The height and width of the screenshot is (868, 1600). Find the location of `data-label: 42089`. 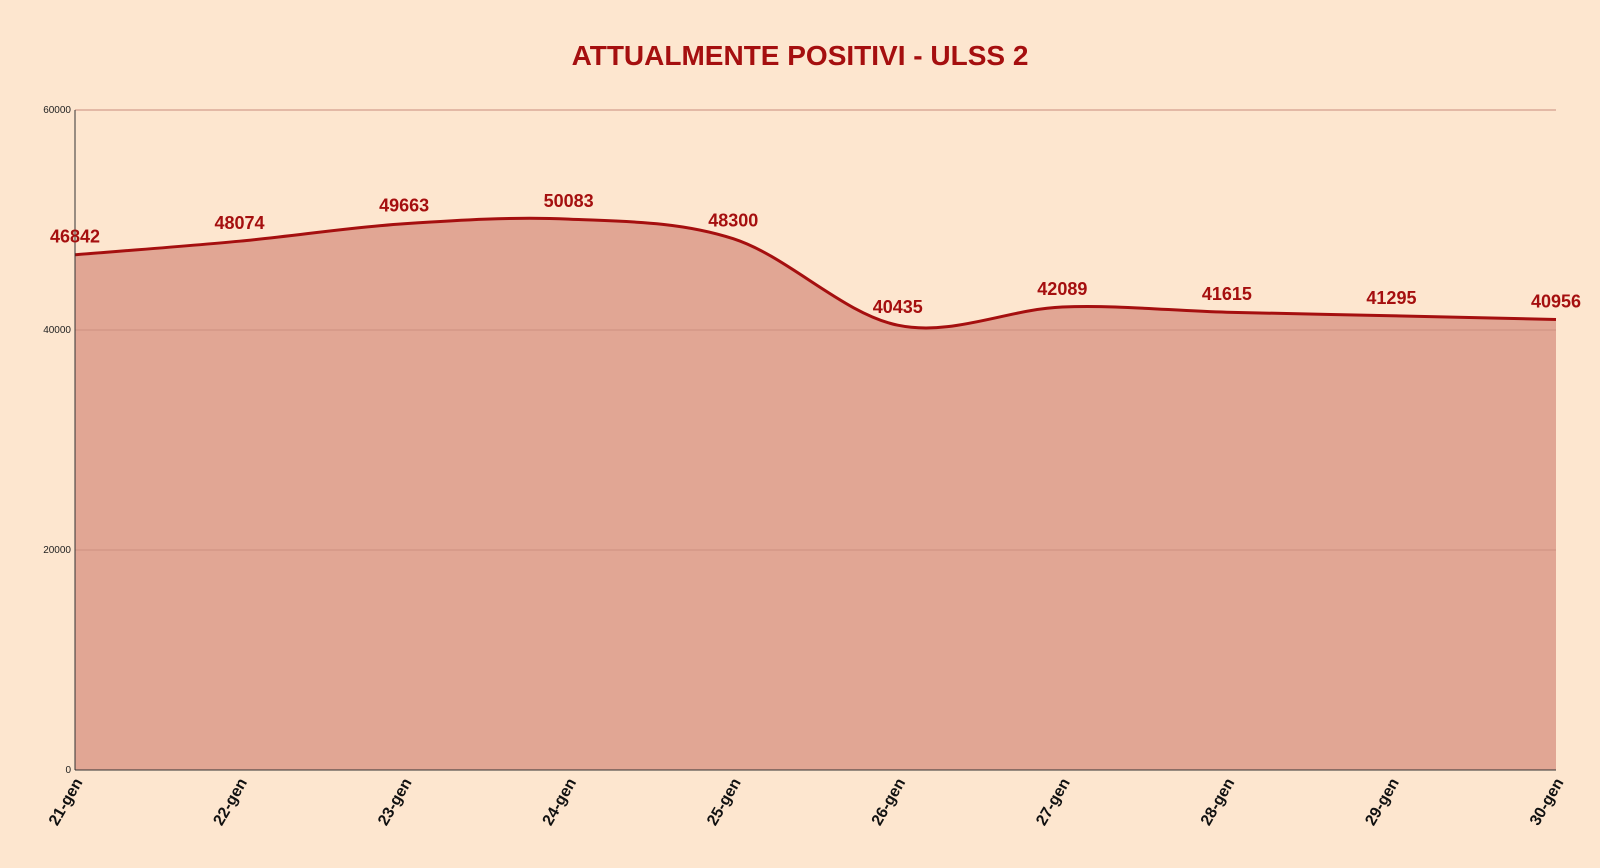

data-label: 42089 is located at coordinates (1062, 289).